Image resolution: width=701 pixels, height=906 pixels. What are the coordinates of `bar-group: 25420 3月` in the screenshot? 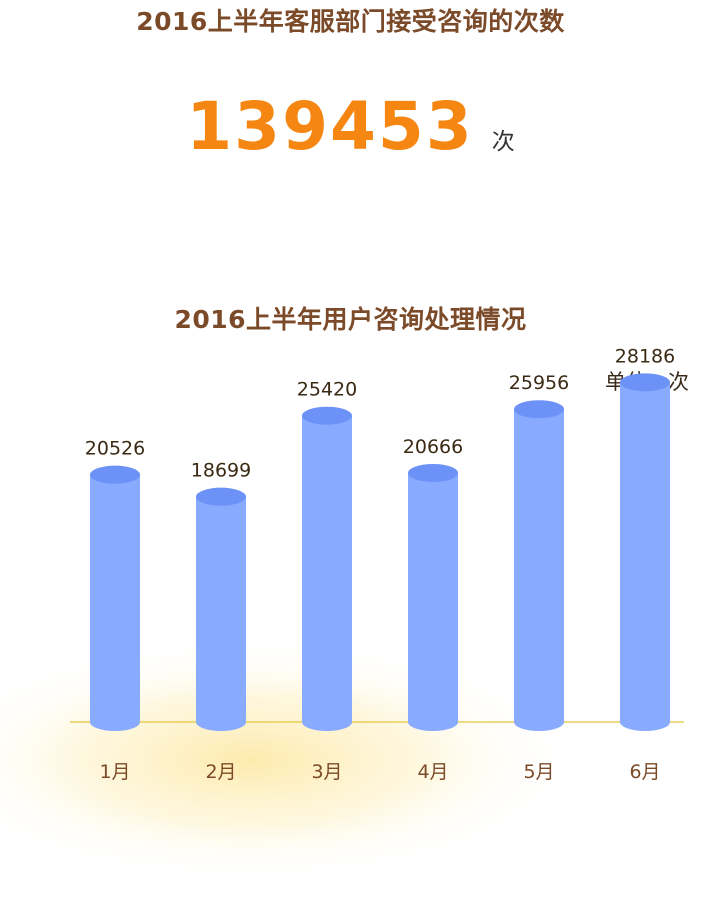 It's located at (327, 581).